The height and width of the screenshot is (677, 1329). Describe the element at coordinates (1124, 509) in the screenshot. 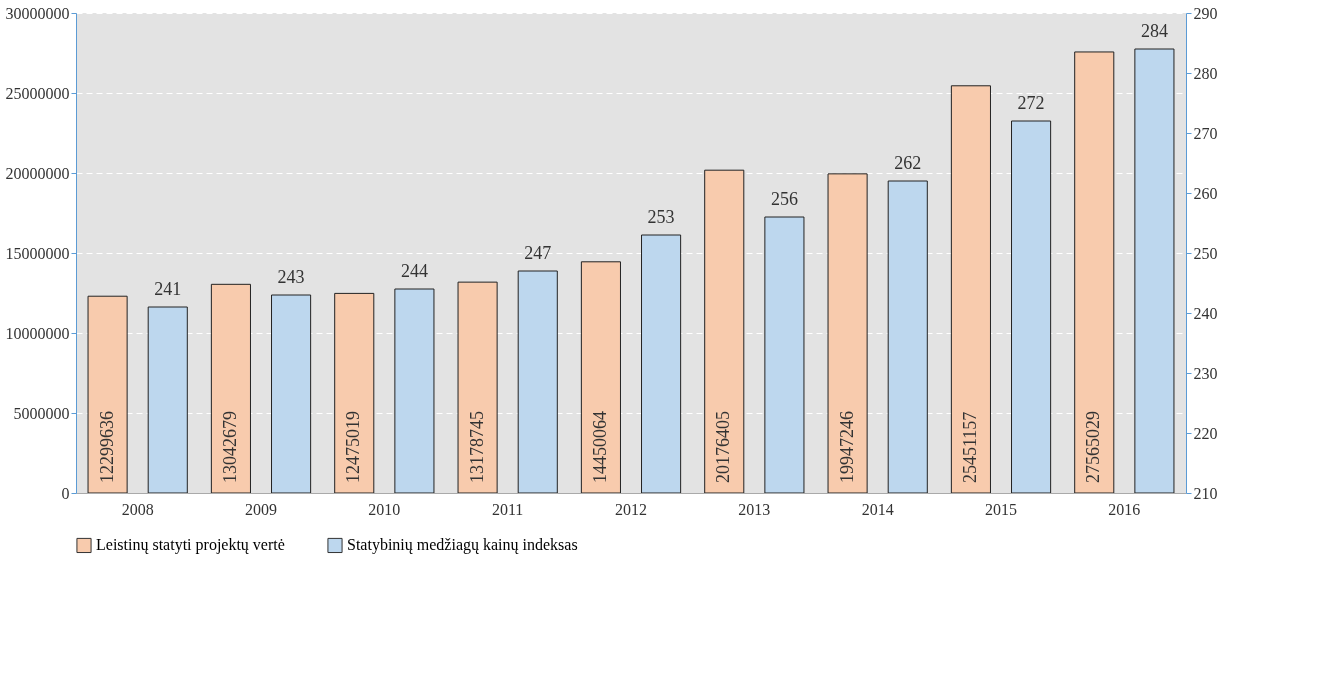

I see `x-tick-label: 2016` at that location.